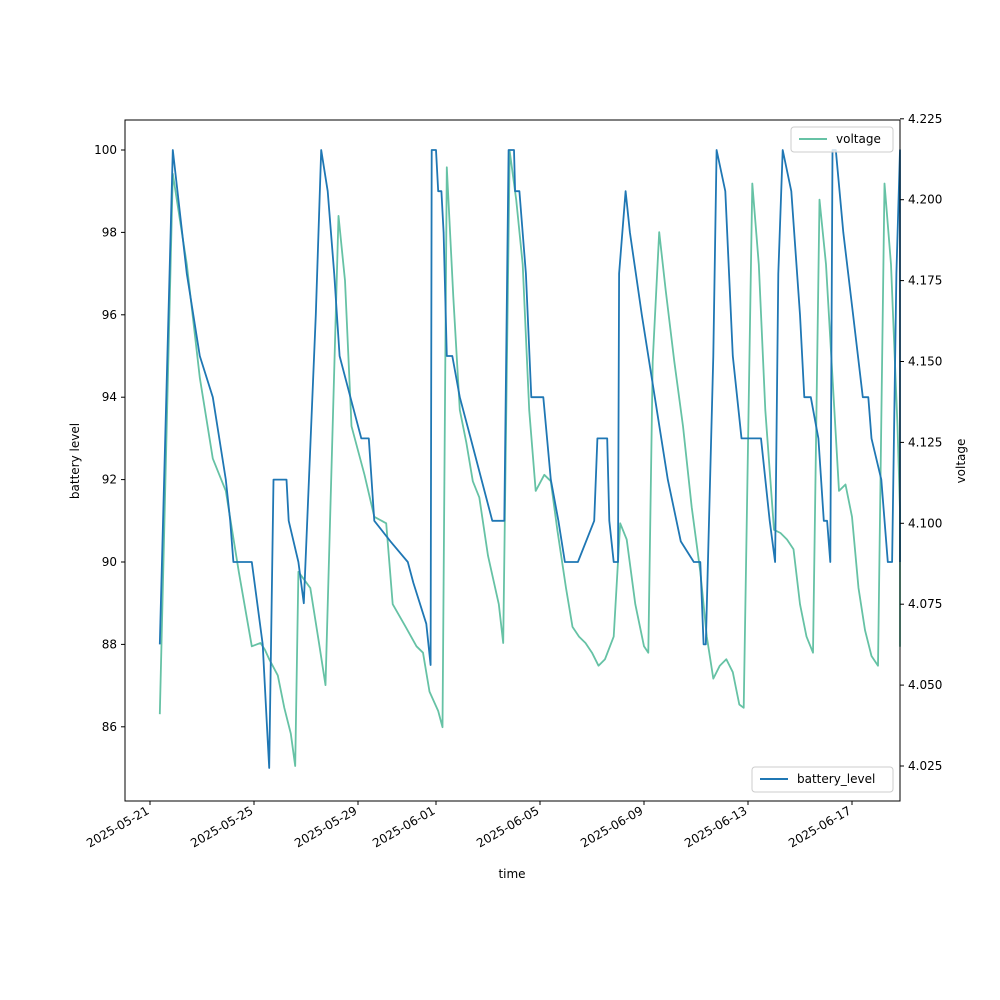  I want to click on left-y-tick-label: 98, so click(109, 232).